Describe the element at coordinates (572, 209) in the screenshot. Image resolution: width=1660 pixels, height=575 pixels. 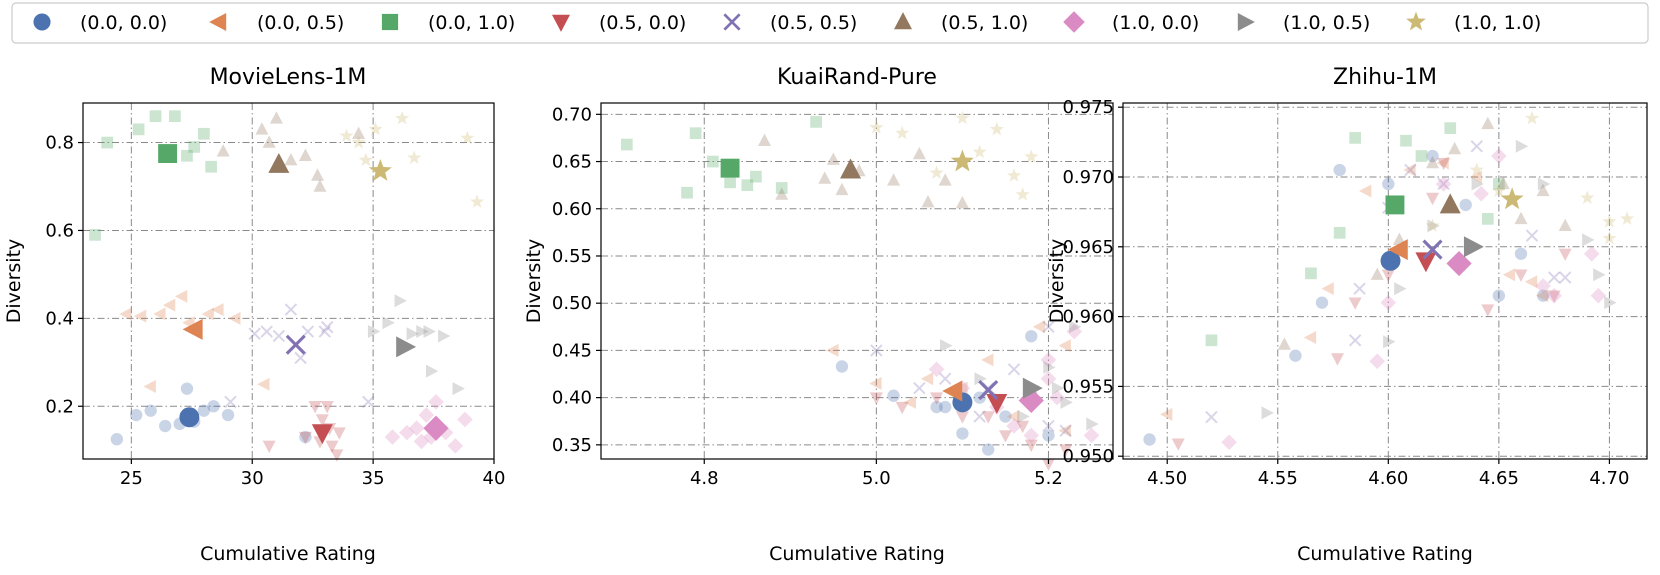
I see `y-tick-label: 0.60` at that location.